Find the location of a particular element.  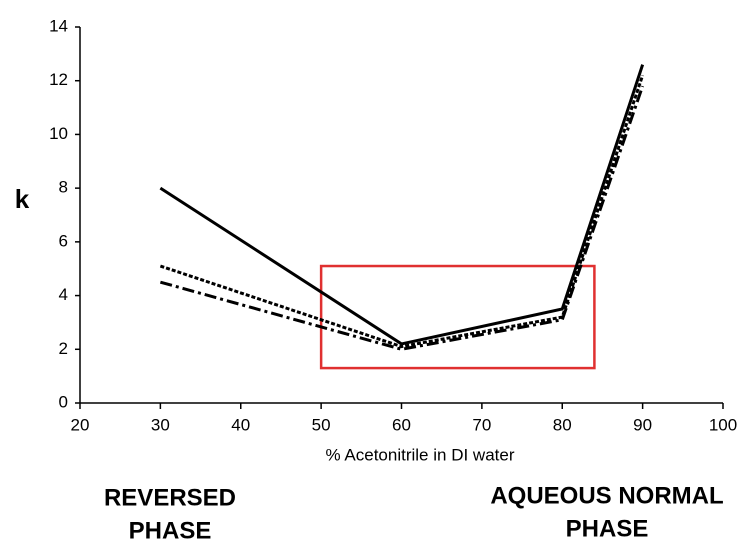

y-tick-label: 12 is located at coordinates (58, 79).